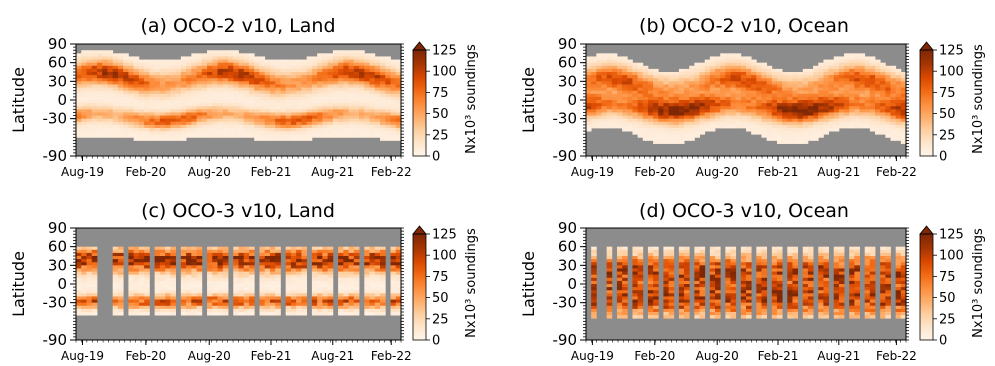 The image size is (995, 366). I want to click on panel-title: (c) OCO-3 v10, Land, so click(238, 211).